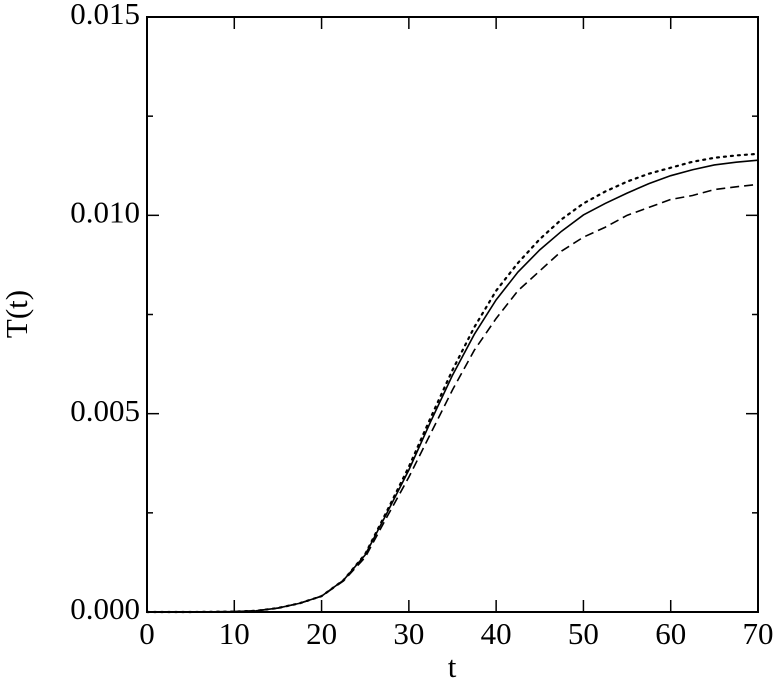 The width and height of the screenshot is (781, 684). I want to click on x-axis-label: t, so click(452, 666).